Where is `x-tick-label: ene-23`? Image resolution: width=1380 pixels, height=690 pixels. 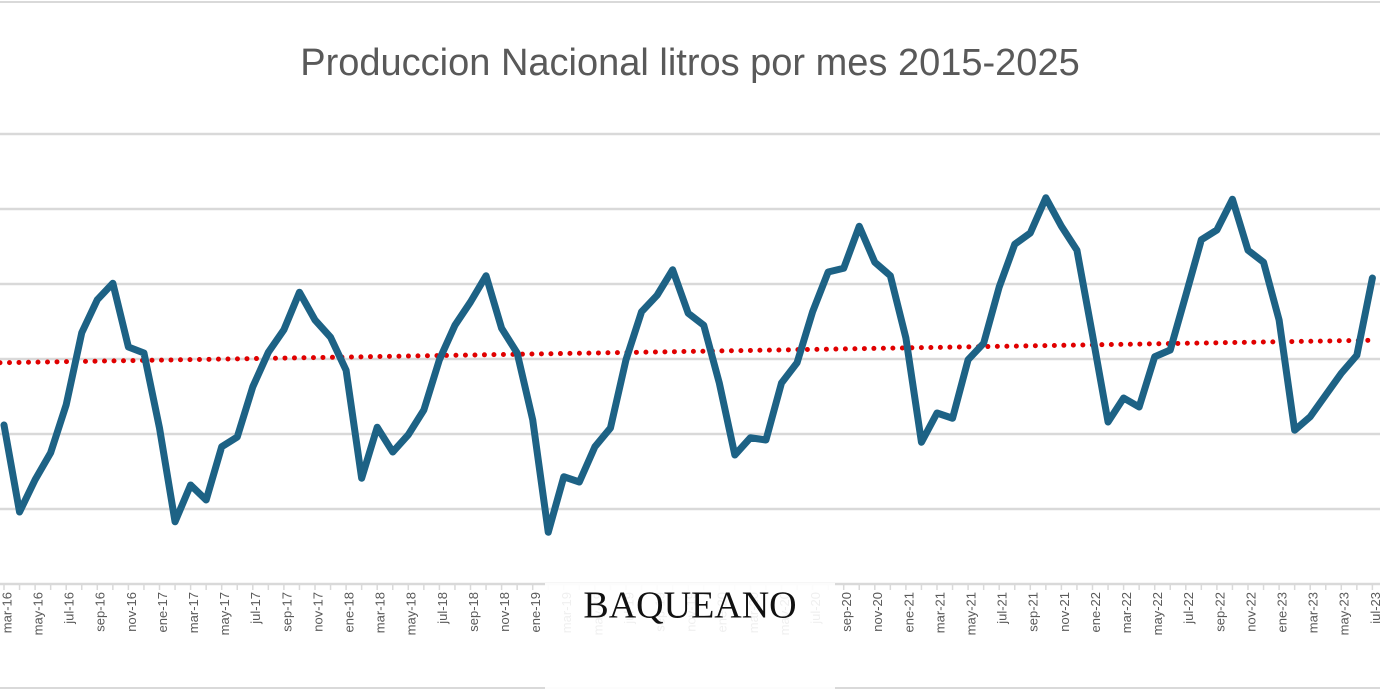 x-tick-label: ene-23 is located at coordinates (1282, 612).